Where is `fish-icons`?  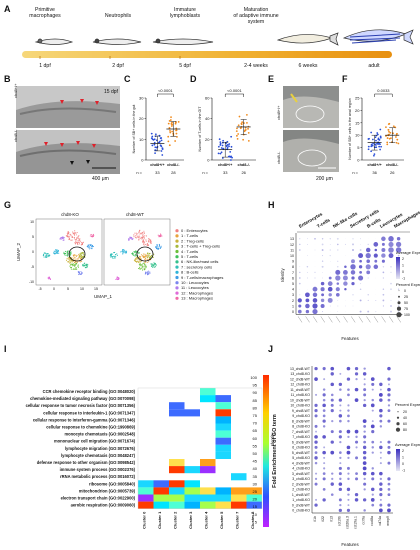
fish-icons is located at coordinates (224, 37).